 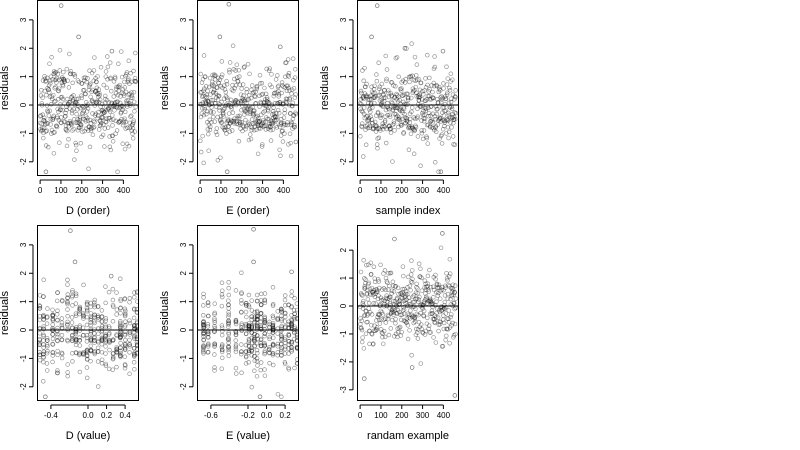 I want to click on x-tick-label: -0.6, so click(x=211, y=415).